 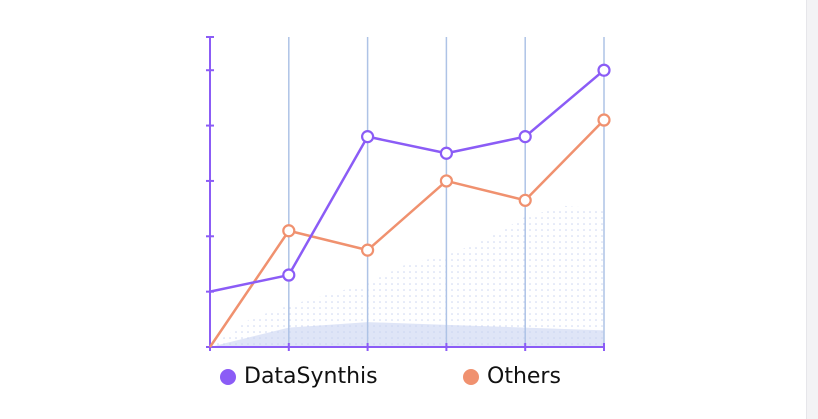 I want to click on legend-marker-others, so click(x=471, y=376).